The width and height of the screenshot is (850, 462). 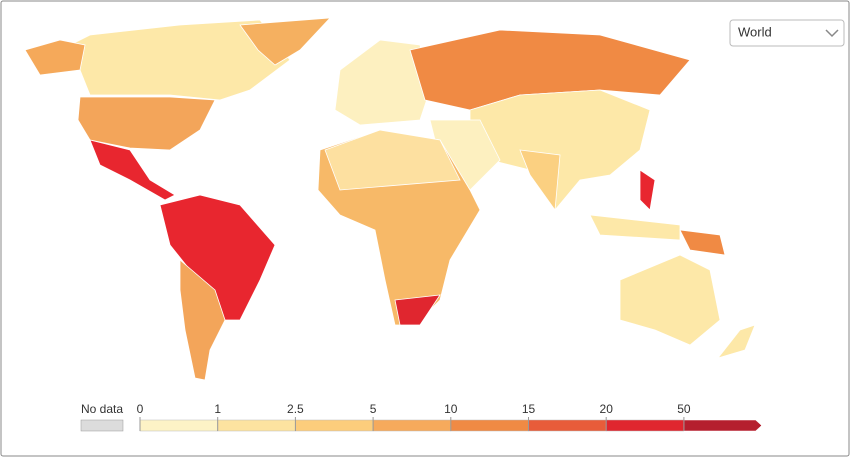 I want to click on legend-tick-label: 20, so click(x=607, y=409).